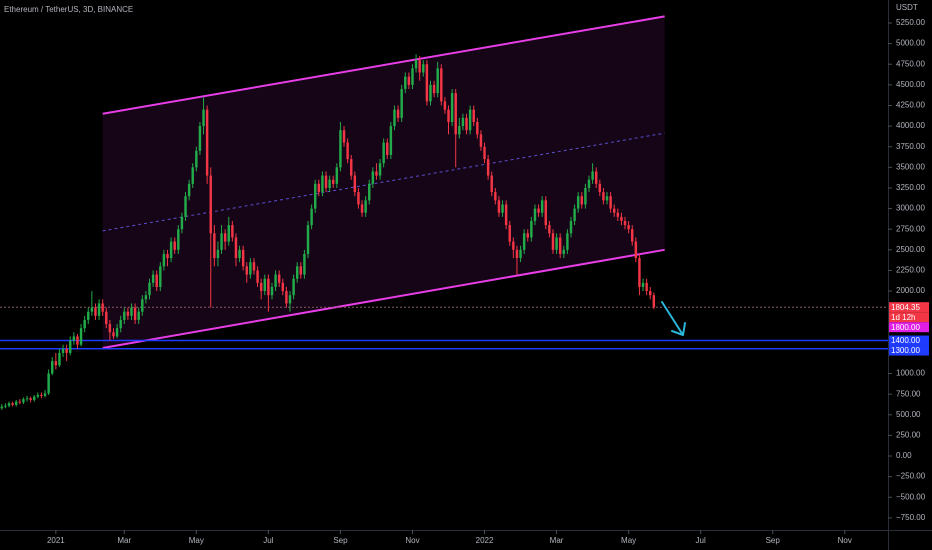 The image size is (932, 550). What do you see at coordinates (124, 540) in the screenshot?
I see `x-tick-label: Mar` at bounding box center [124, 540].